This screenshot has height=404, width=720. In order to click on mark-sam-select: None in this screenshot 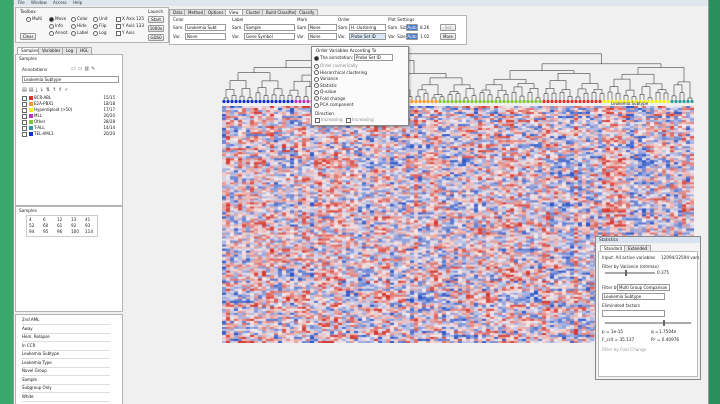, I will do `click(322, 27)`.